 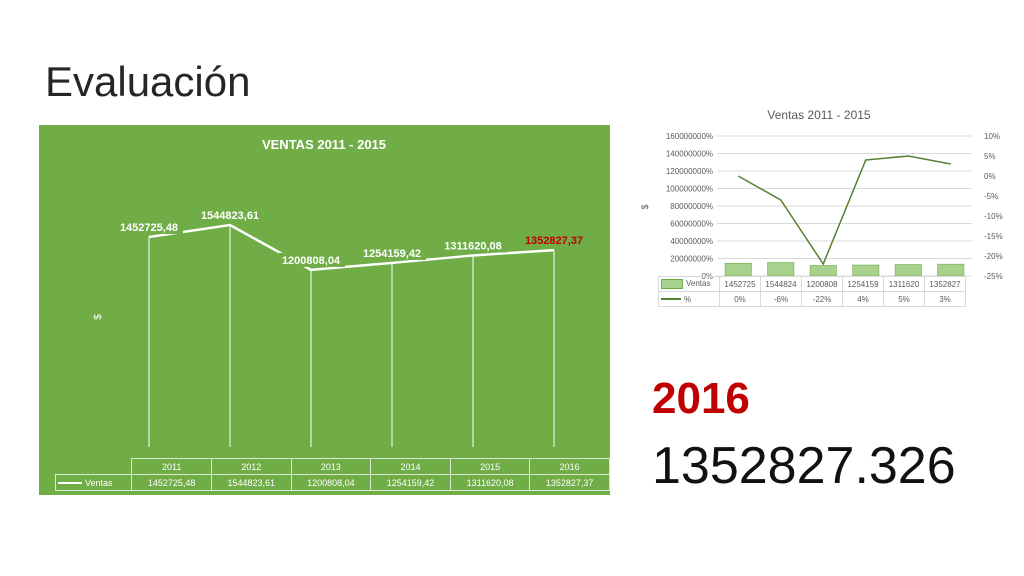 What do you see at coordinates (990, 156) in the screenshot?
I see `y2-tick-label: 5%` at bounding box center [990, 156].